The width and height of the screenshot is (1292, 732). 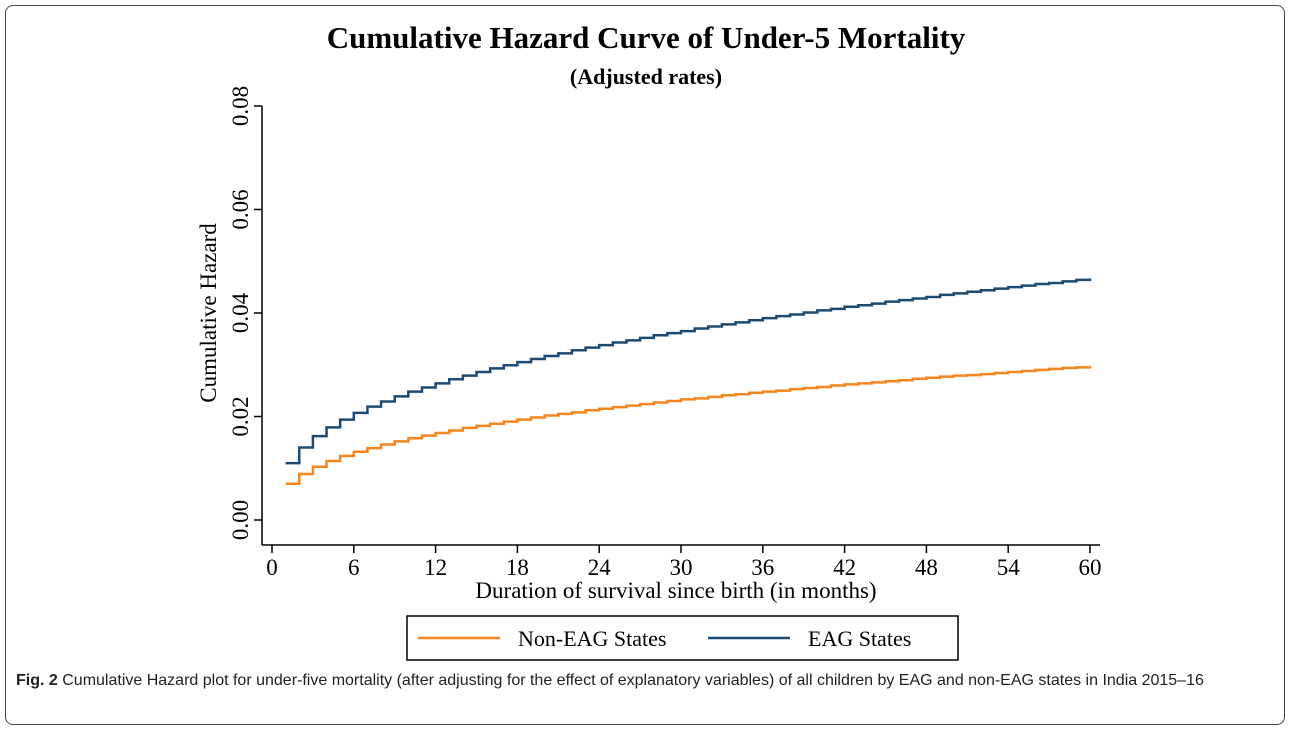 I want to click on x-tick-label: 36, so click(x=762, y=567).